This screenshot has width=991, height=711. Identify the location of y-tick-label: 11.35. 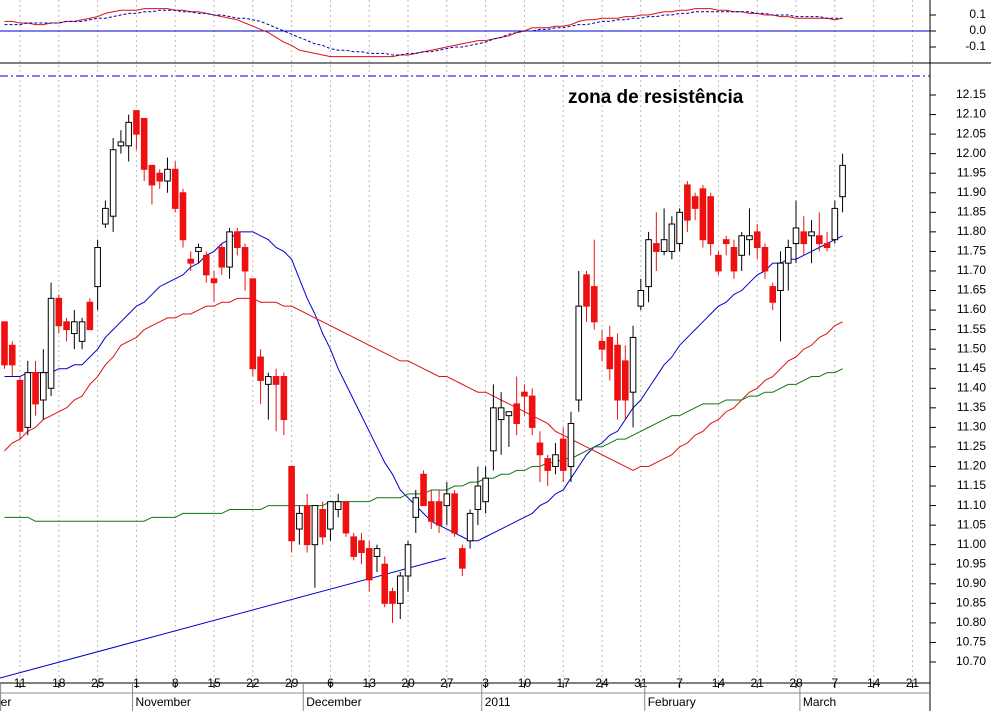
(971, 407).